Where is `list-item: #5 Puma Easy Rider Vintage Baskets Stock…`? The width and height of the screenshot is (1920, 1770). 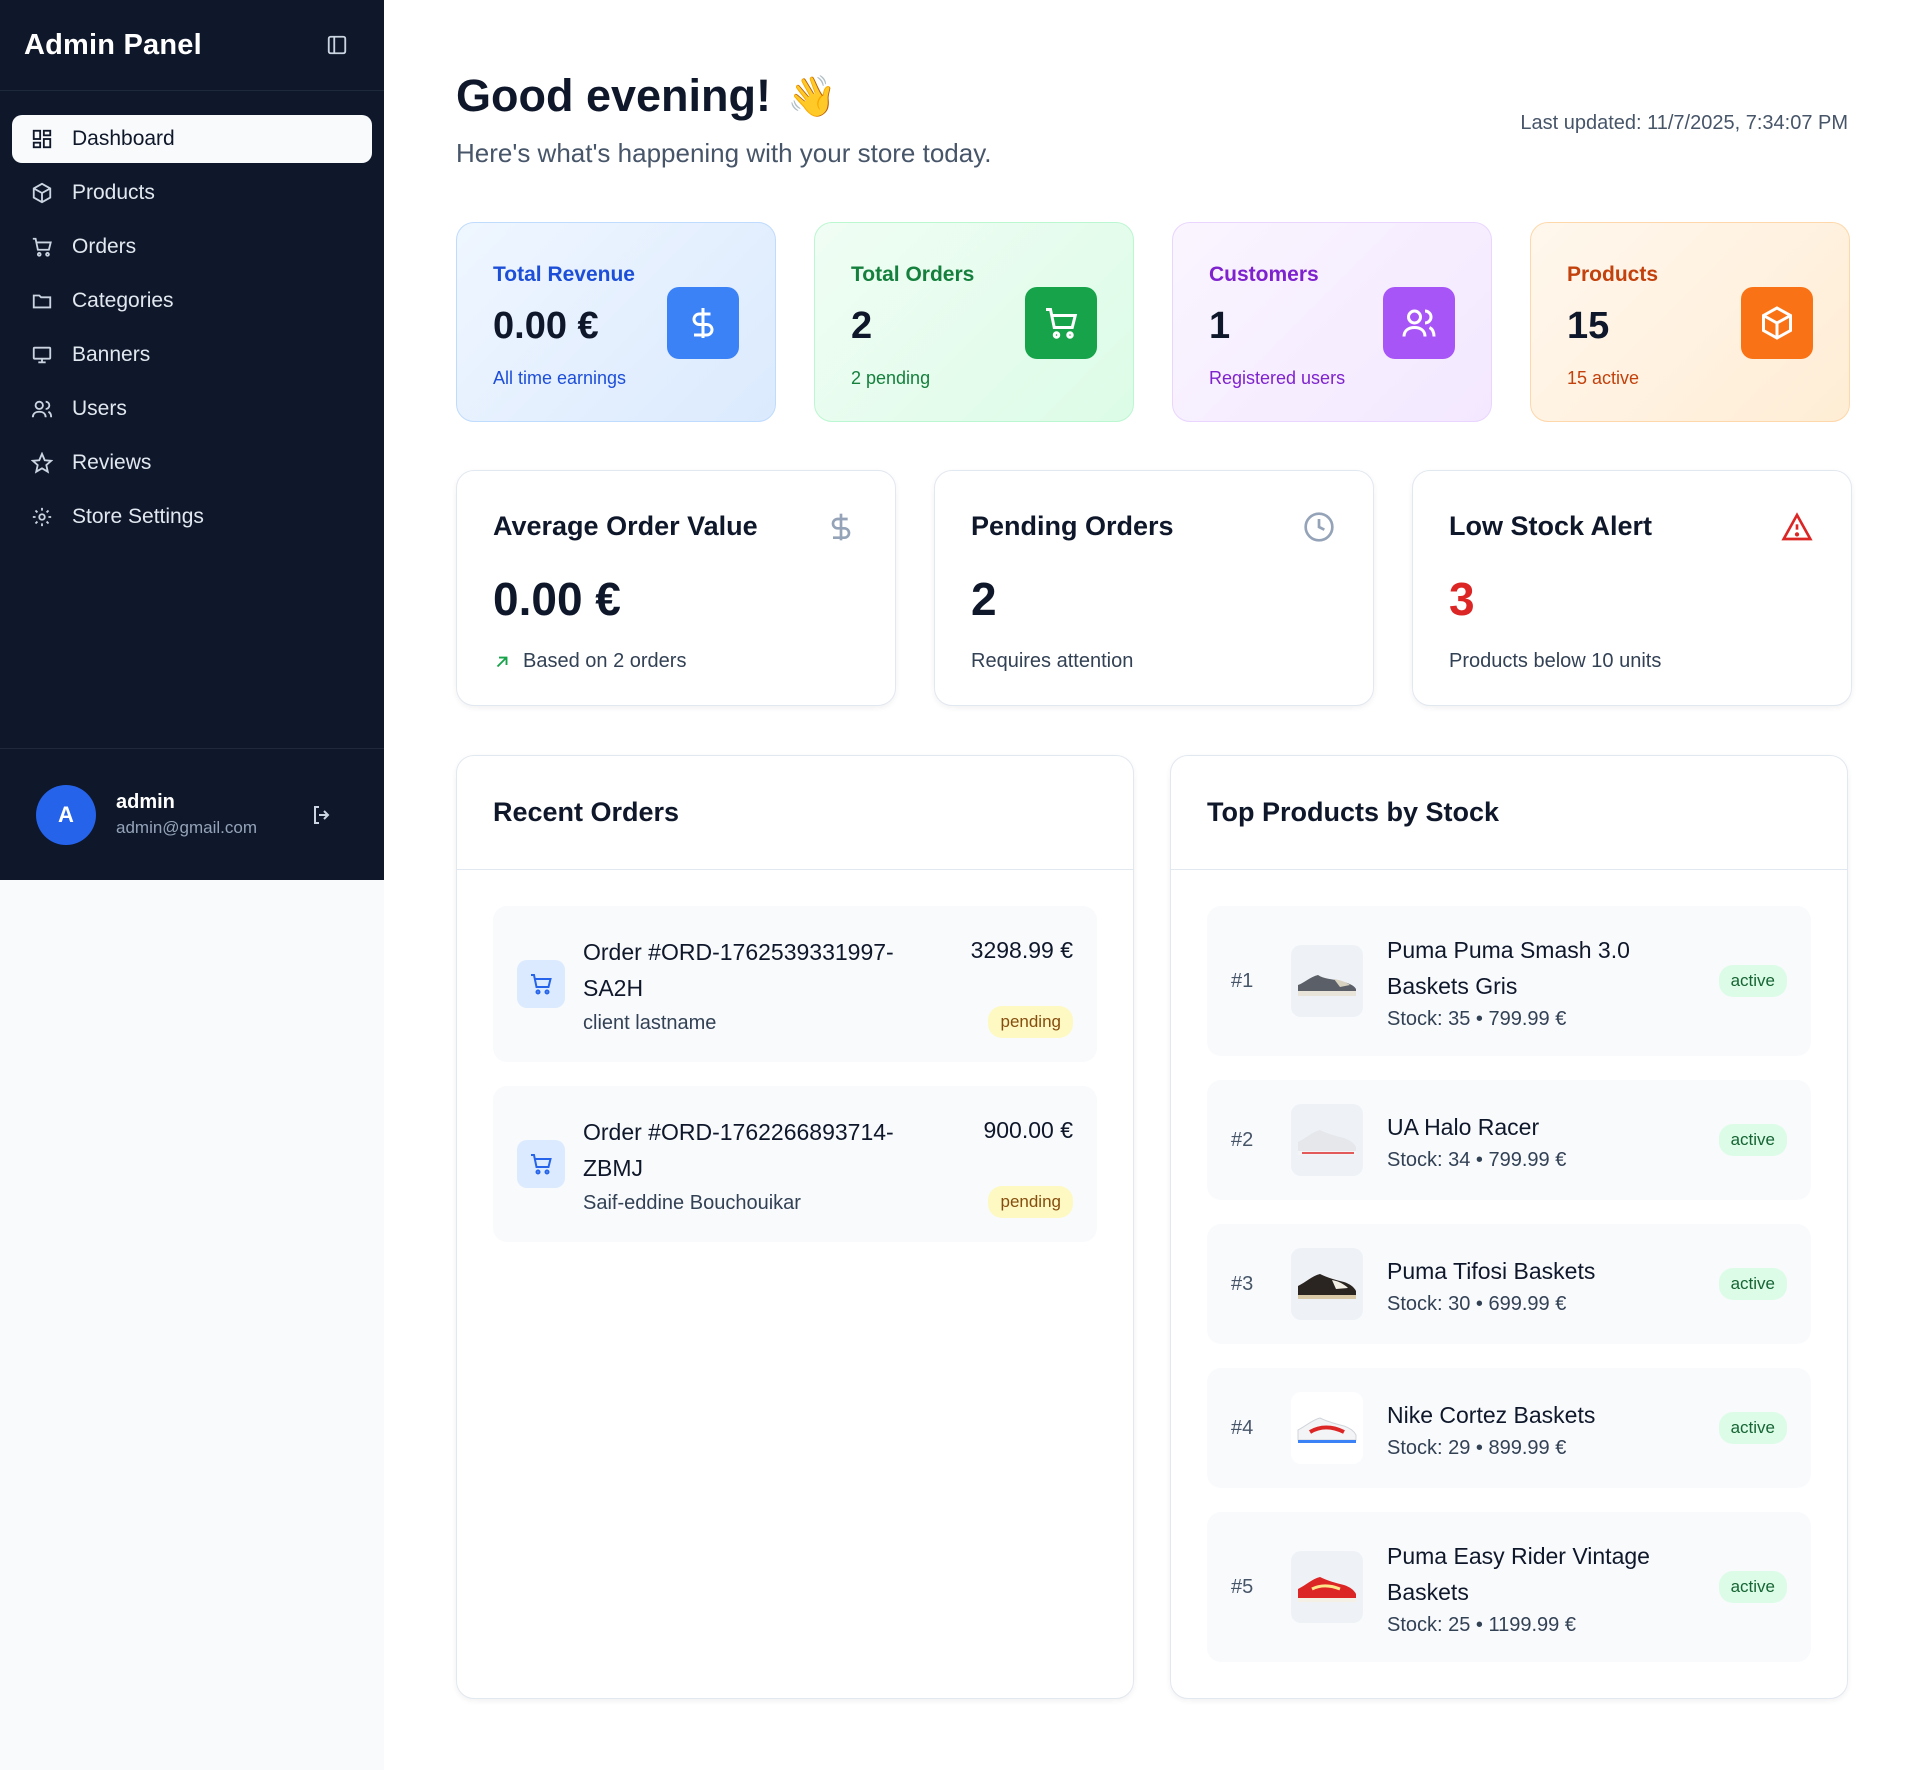 list-item: #5 Puma Easy Rider Vintage Baskets Stock… is located at coordinates (1509, 1587).